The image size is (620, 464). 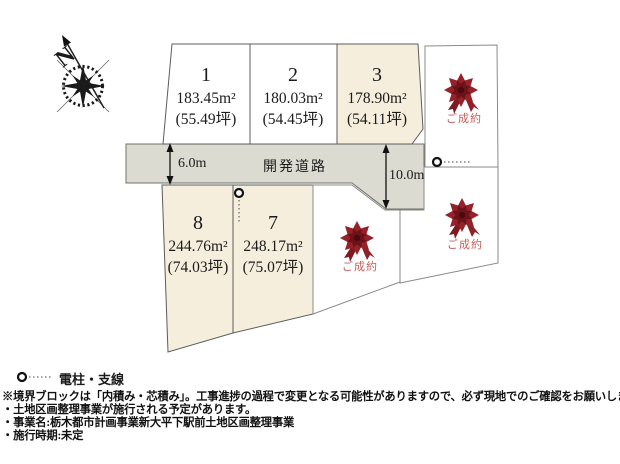 What do you see at coordinates (407, 175) in the screenshot?
I see `road-width-10m-label: 10.0m` at bounding box center [407, 175].